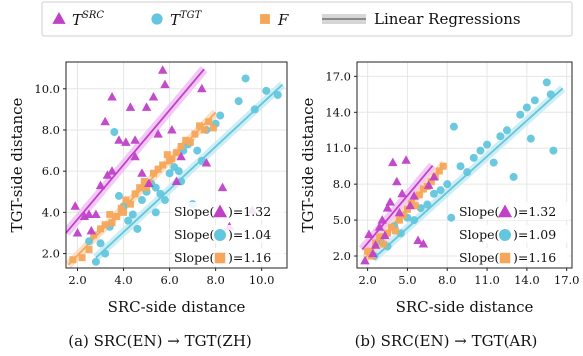  Describe the element at coordinates (215, 280) in the screenshot. I see `x-tick-label: 8.0` at that location.